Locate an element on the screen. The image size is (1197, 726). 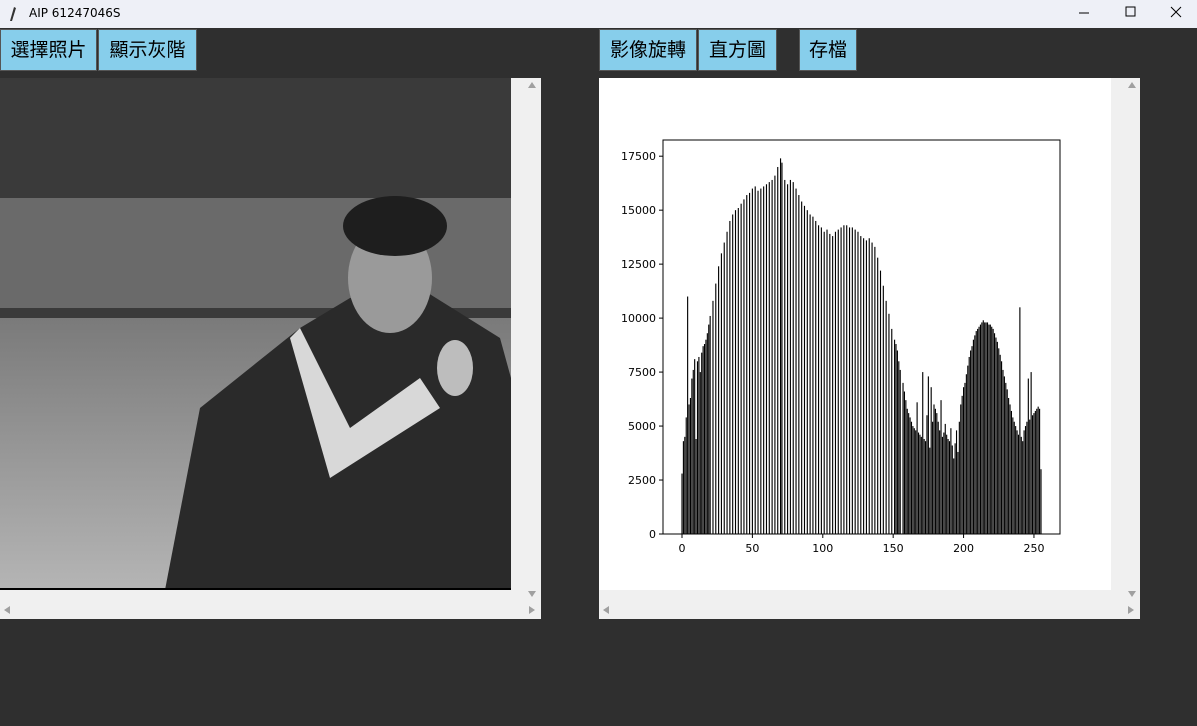
x-tick-label: 50 is located at coordinates (752, 548).